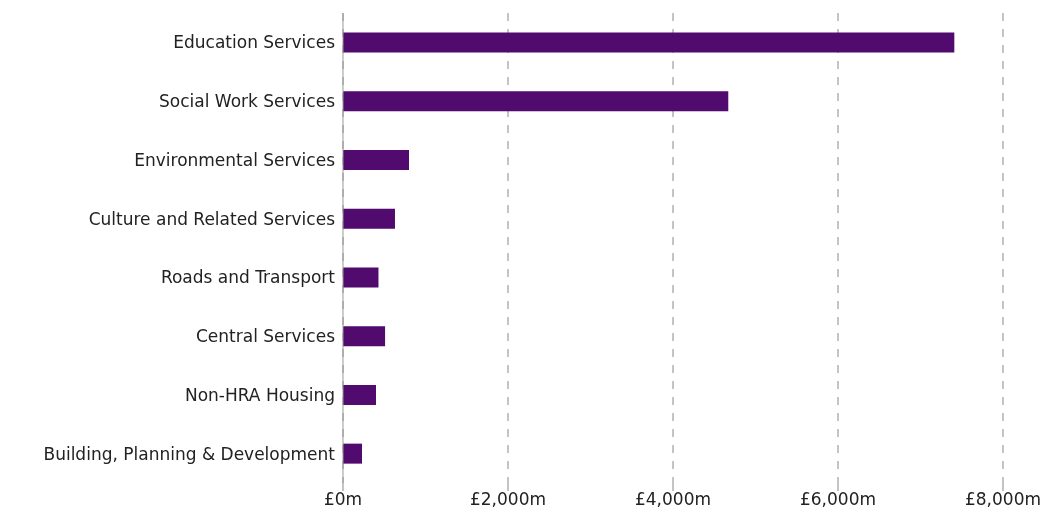 This screenshot has height=529, width=1059. What do you see at coordinates (248, 277) in the screenshot?
I see `y-tick-label: Roads and Transport` at bounding box center [248, 277].